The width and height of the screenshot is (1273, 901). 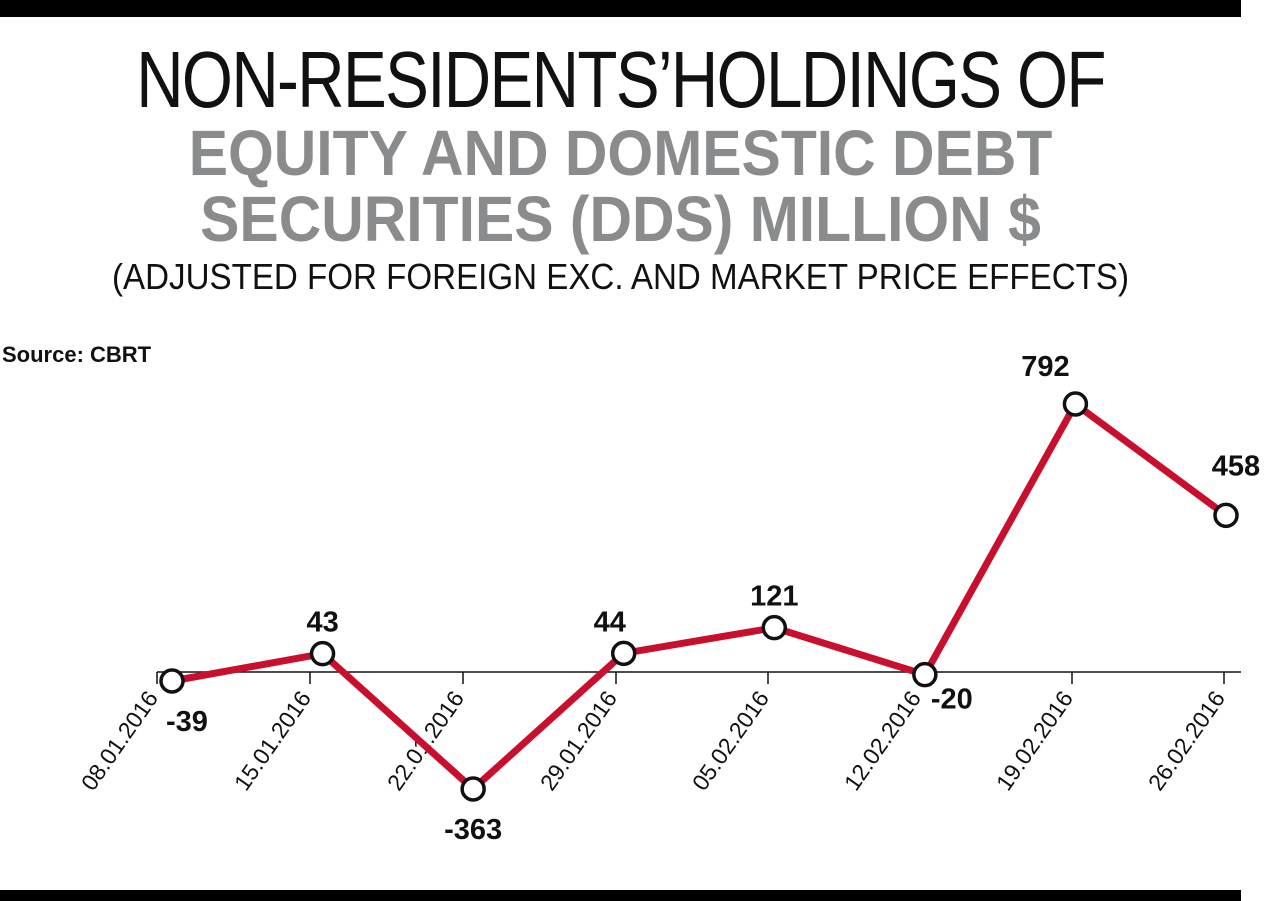 I want to click on x-tick-label-7: 19.02.2016, so click(x=1034, y=740).